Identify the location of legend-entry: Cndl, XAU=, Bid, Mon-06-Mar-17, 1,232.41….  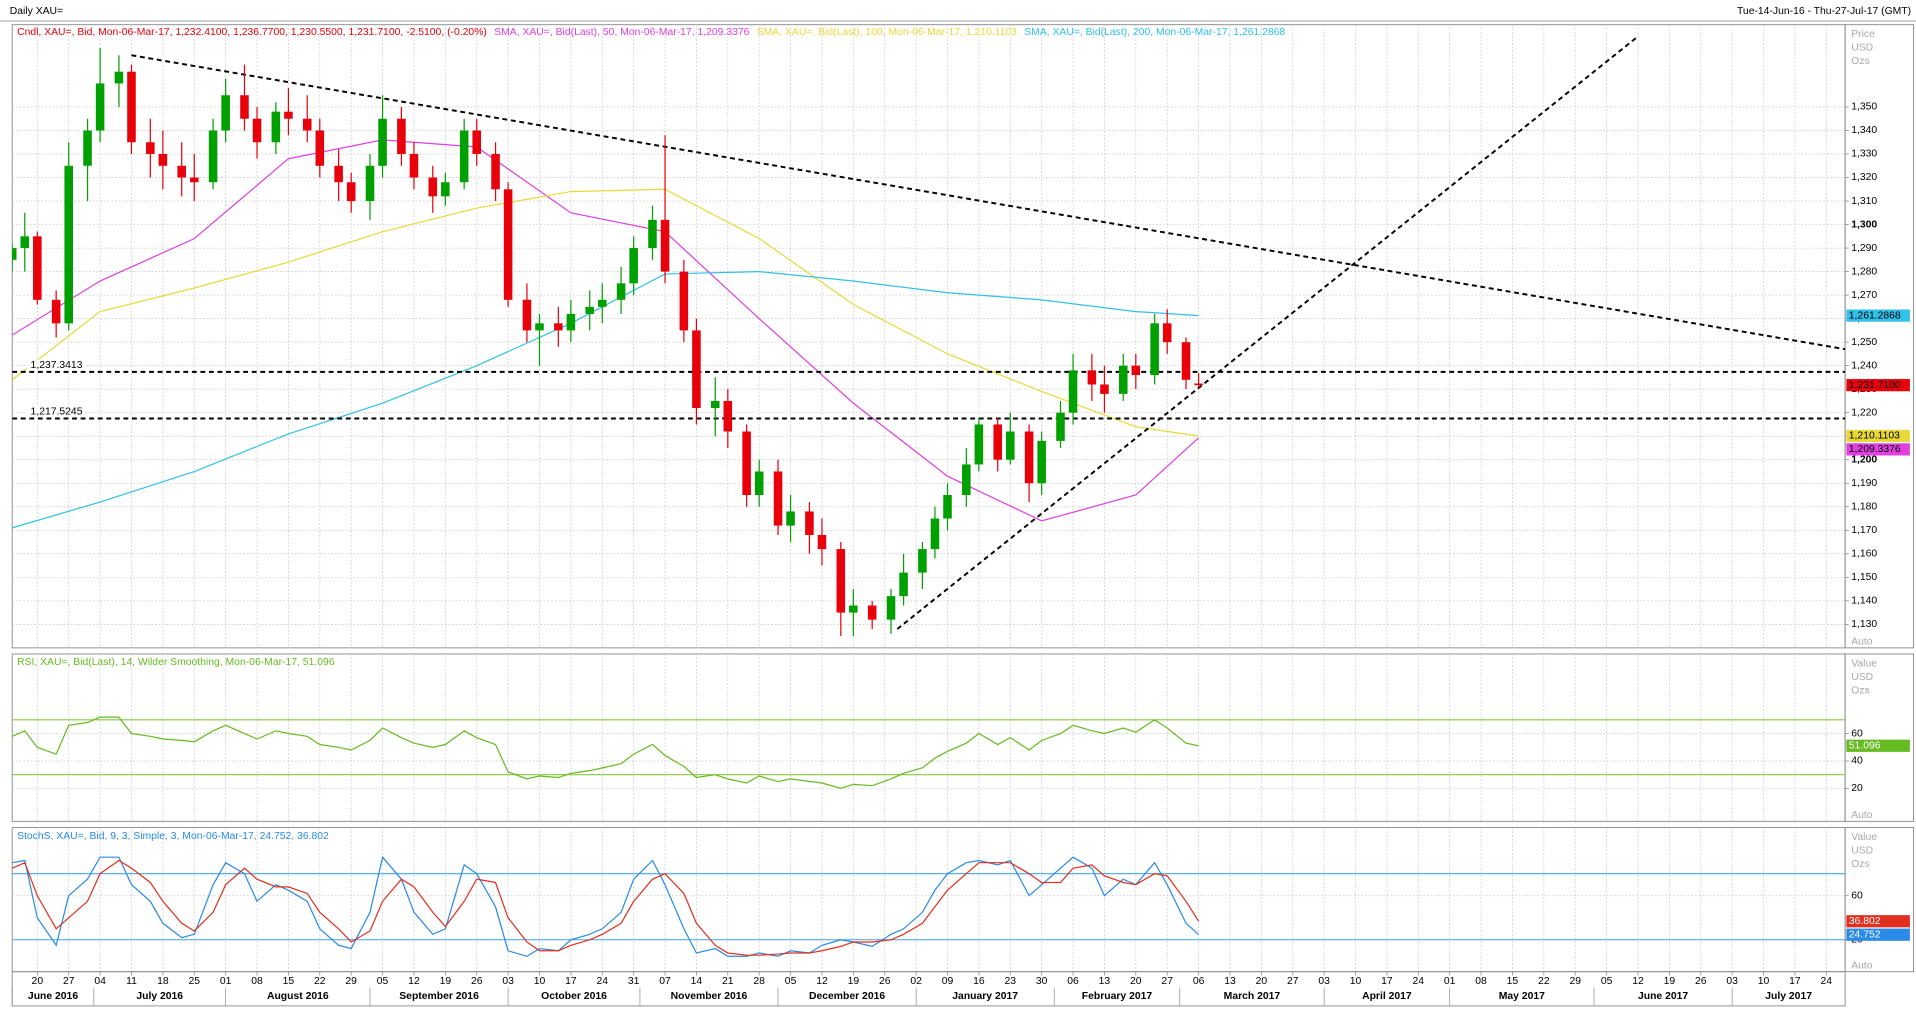
(252, 32).